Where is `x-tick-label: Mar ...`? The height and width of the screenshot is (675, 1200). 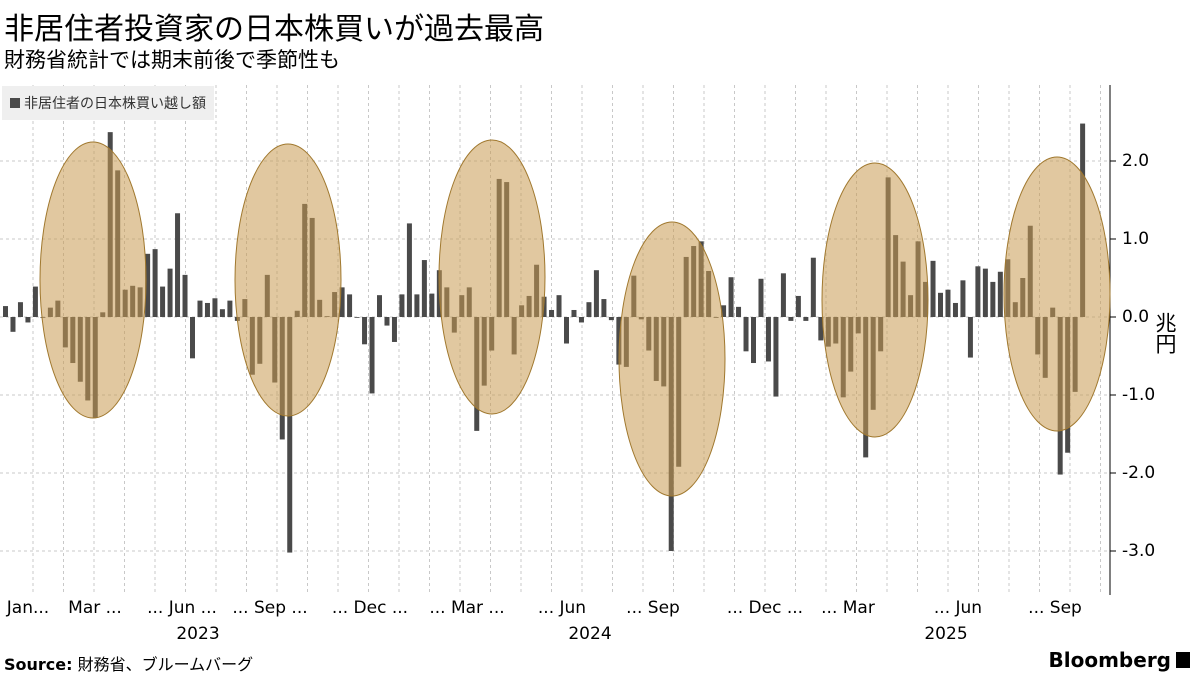 x-tick-label: Mar ... is located at coordinates (95, 608).